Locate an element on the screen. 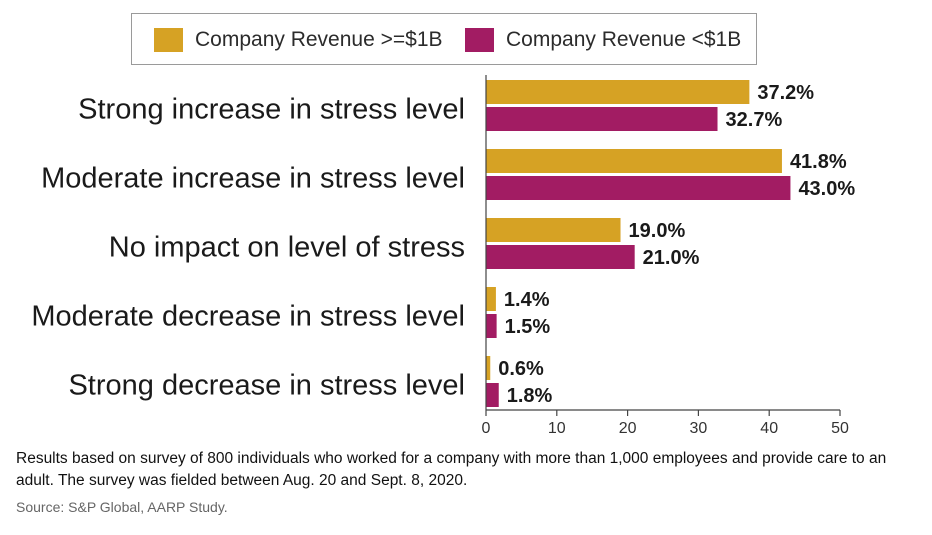 This screenshot has height=535, width=932. category-label: Strong increase in stress level is located at coordinates (271, 110).